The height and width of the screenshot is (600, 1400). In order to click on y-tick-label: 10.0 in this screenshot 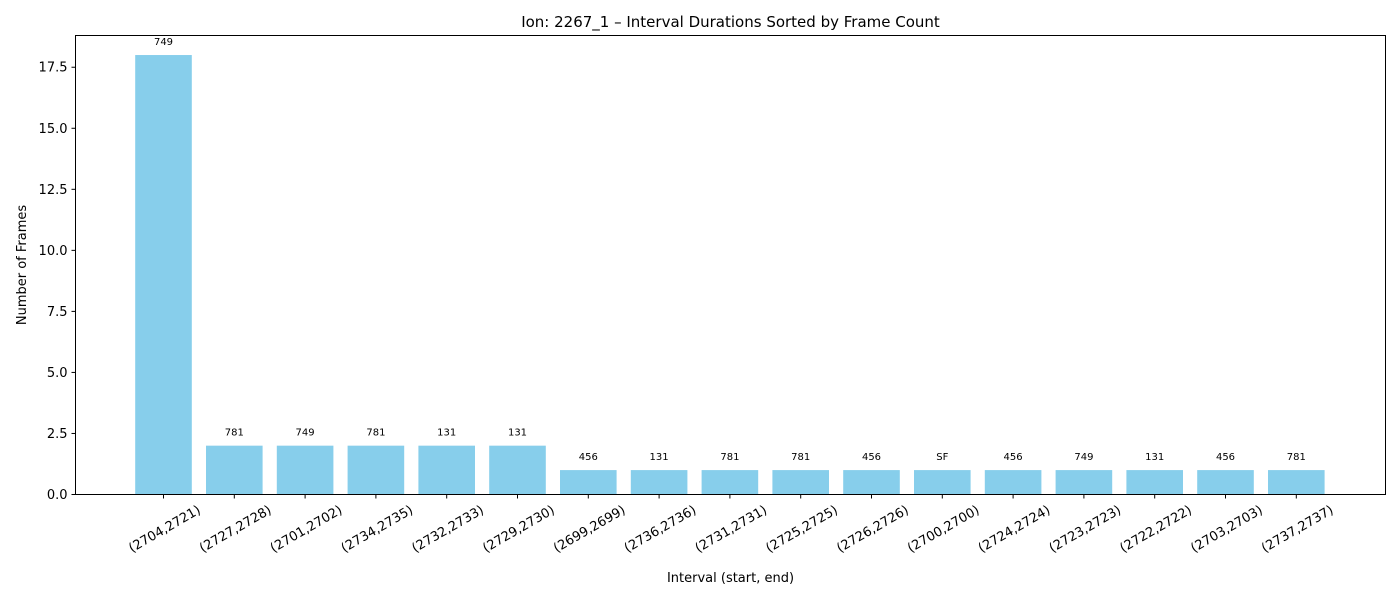, I will do `click(53, 251)`.